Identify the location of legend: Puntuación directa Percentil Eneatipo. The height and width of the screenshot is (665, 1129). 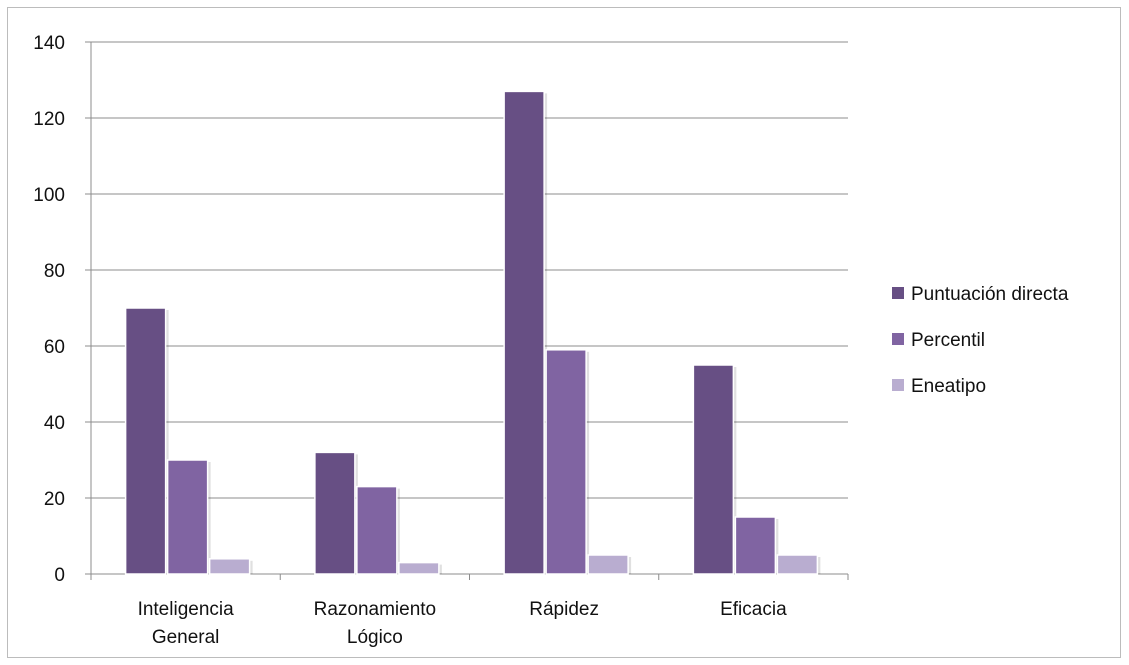
(980, 340).